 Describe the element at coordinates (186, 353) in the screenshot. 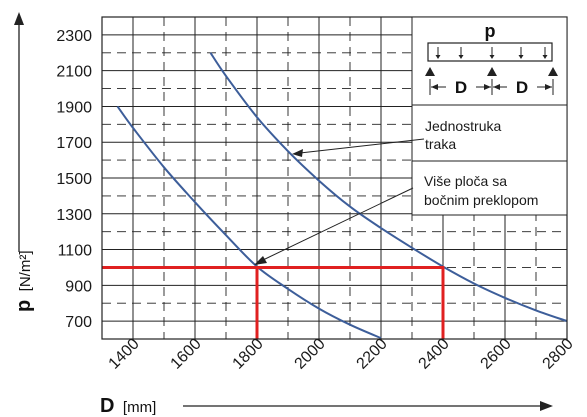

I see `x-tick-label: 1600` at that location.